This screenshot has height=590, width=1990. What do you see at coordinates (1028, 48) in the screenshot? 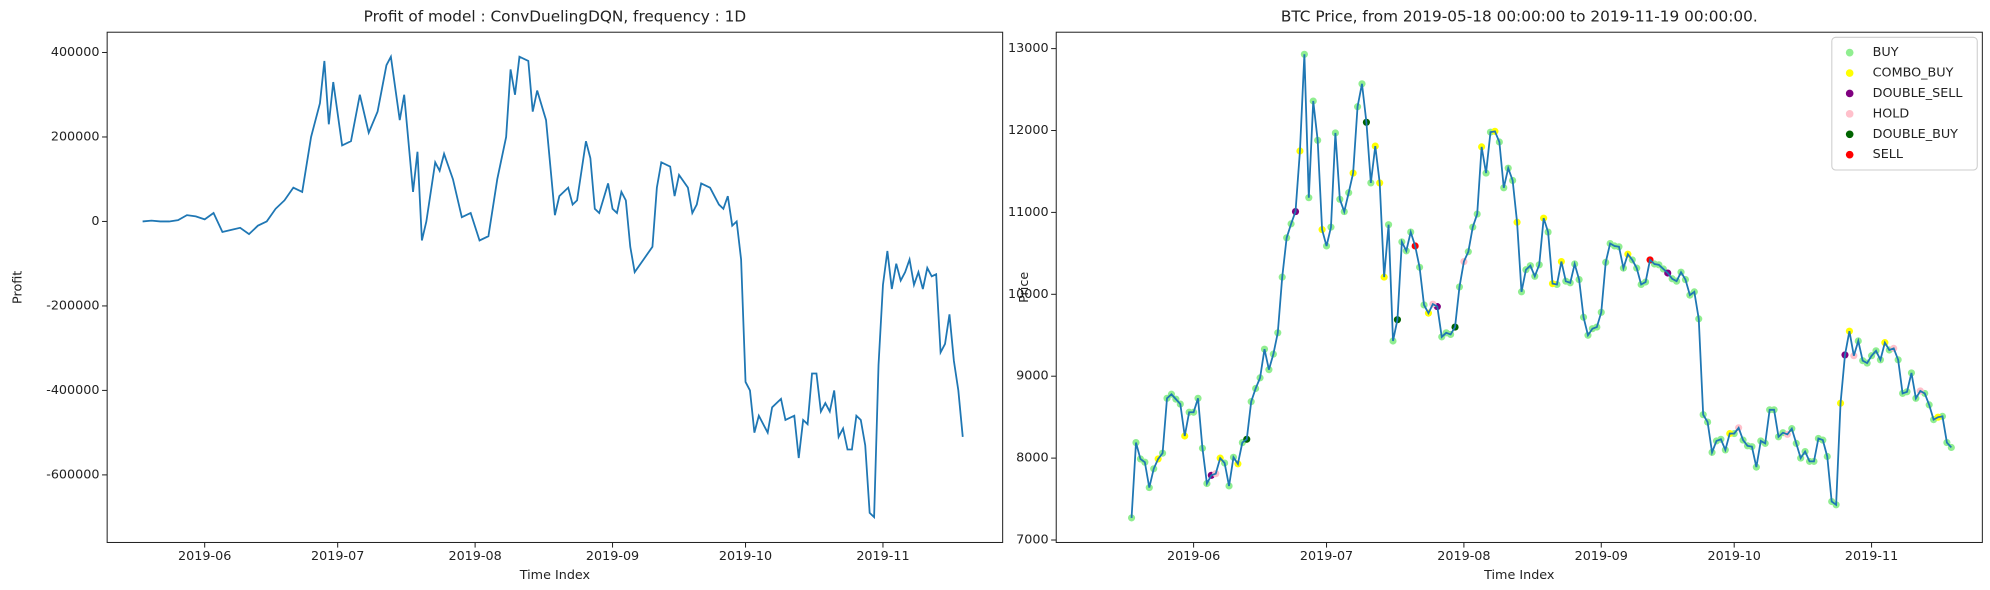
I see `y-tick-label: 13000` at bounding box center [1028, 48].